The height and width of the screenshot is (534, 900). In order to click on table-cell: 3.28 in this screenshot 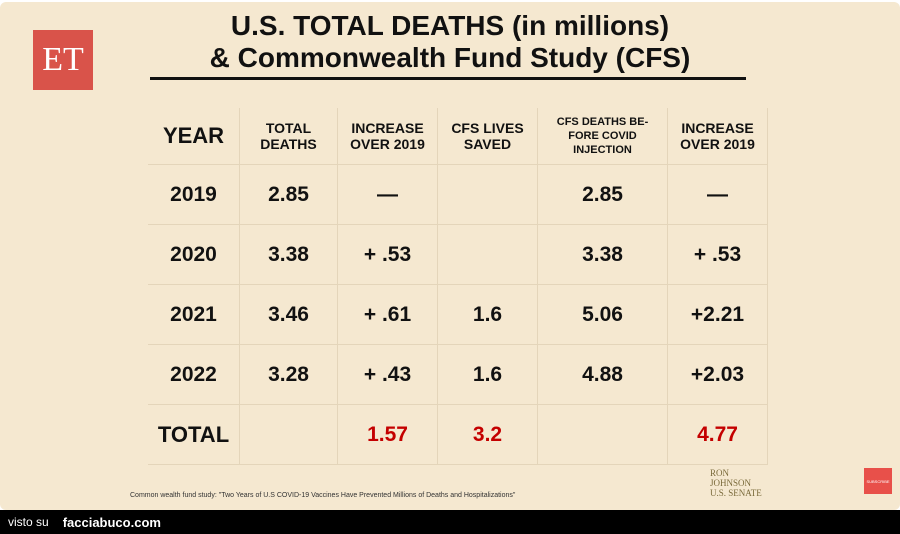, I will do `click(289, 375)`.